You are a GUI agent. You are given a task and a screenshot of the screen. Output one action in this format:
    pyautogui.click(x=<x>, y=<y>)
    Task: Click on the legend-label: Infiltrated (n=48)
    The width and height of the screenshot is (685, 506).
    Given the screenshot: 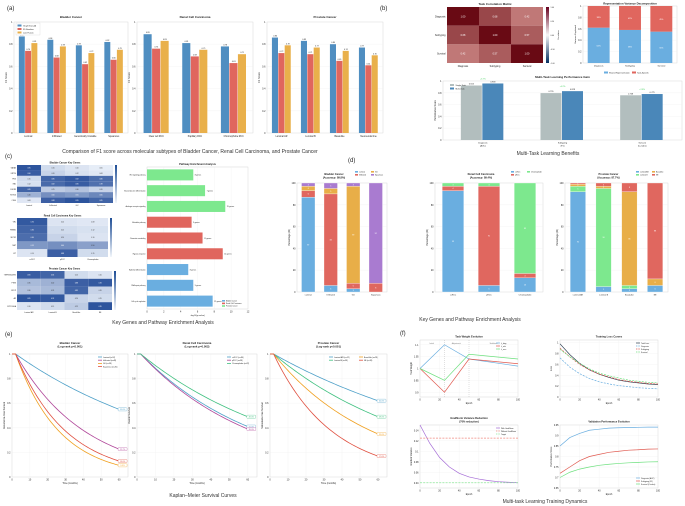 What is the action you would take?
    pyautogui.click(x=110, y=360)
    